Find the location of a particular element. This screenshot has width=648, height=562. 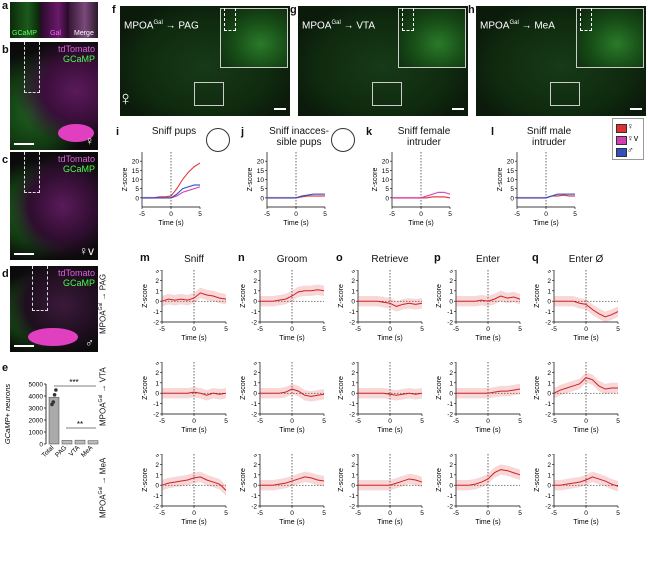

row-target: → MeA is located at coordinates (103, 472).